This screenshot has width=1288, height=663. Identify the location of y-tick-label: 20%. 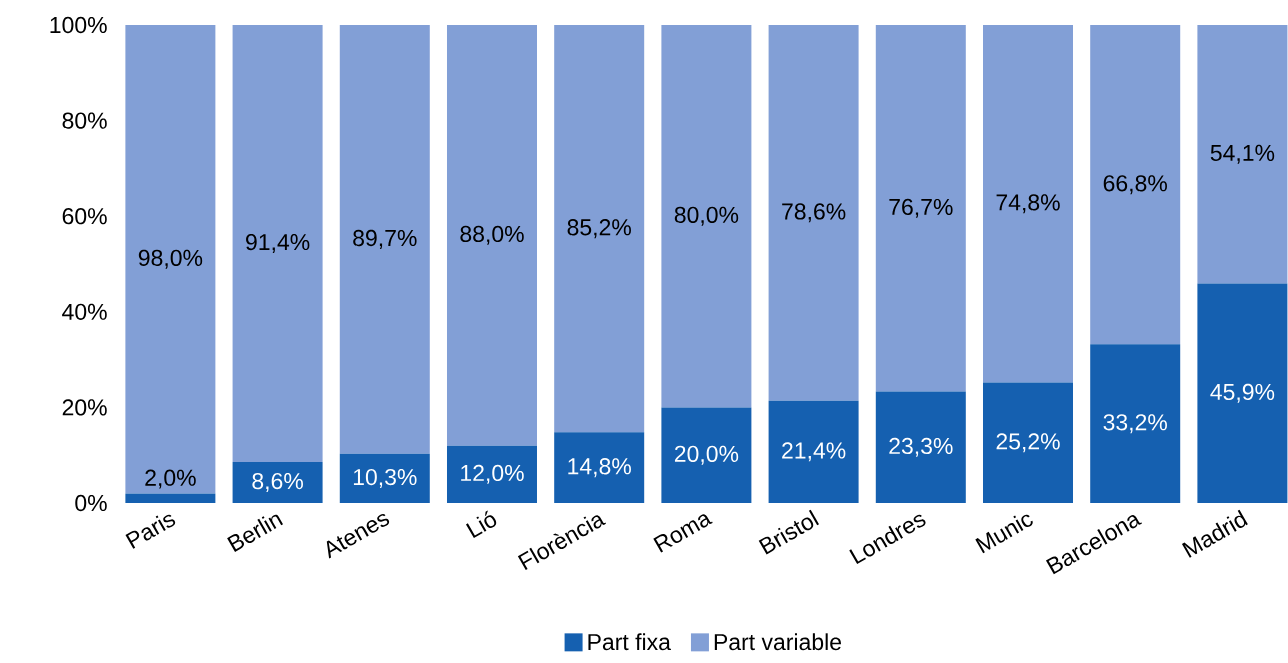
(84, 407).